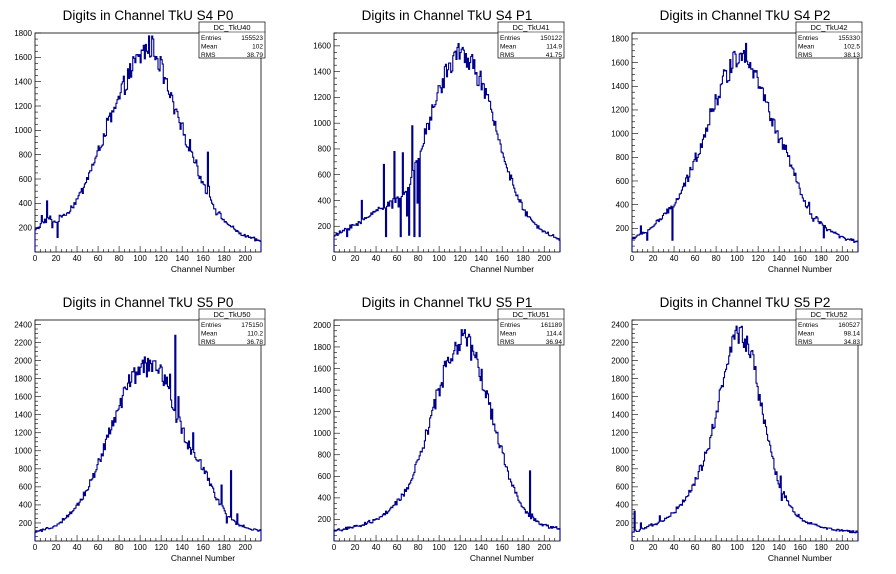 This screenshot has height=574, width=896. I want to click on stats-histogram-name: DC_TkU40, so click(231, 27).